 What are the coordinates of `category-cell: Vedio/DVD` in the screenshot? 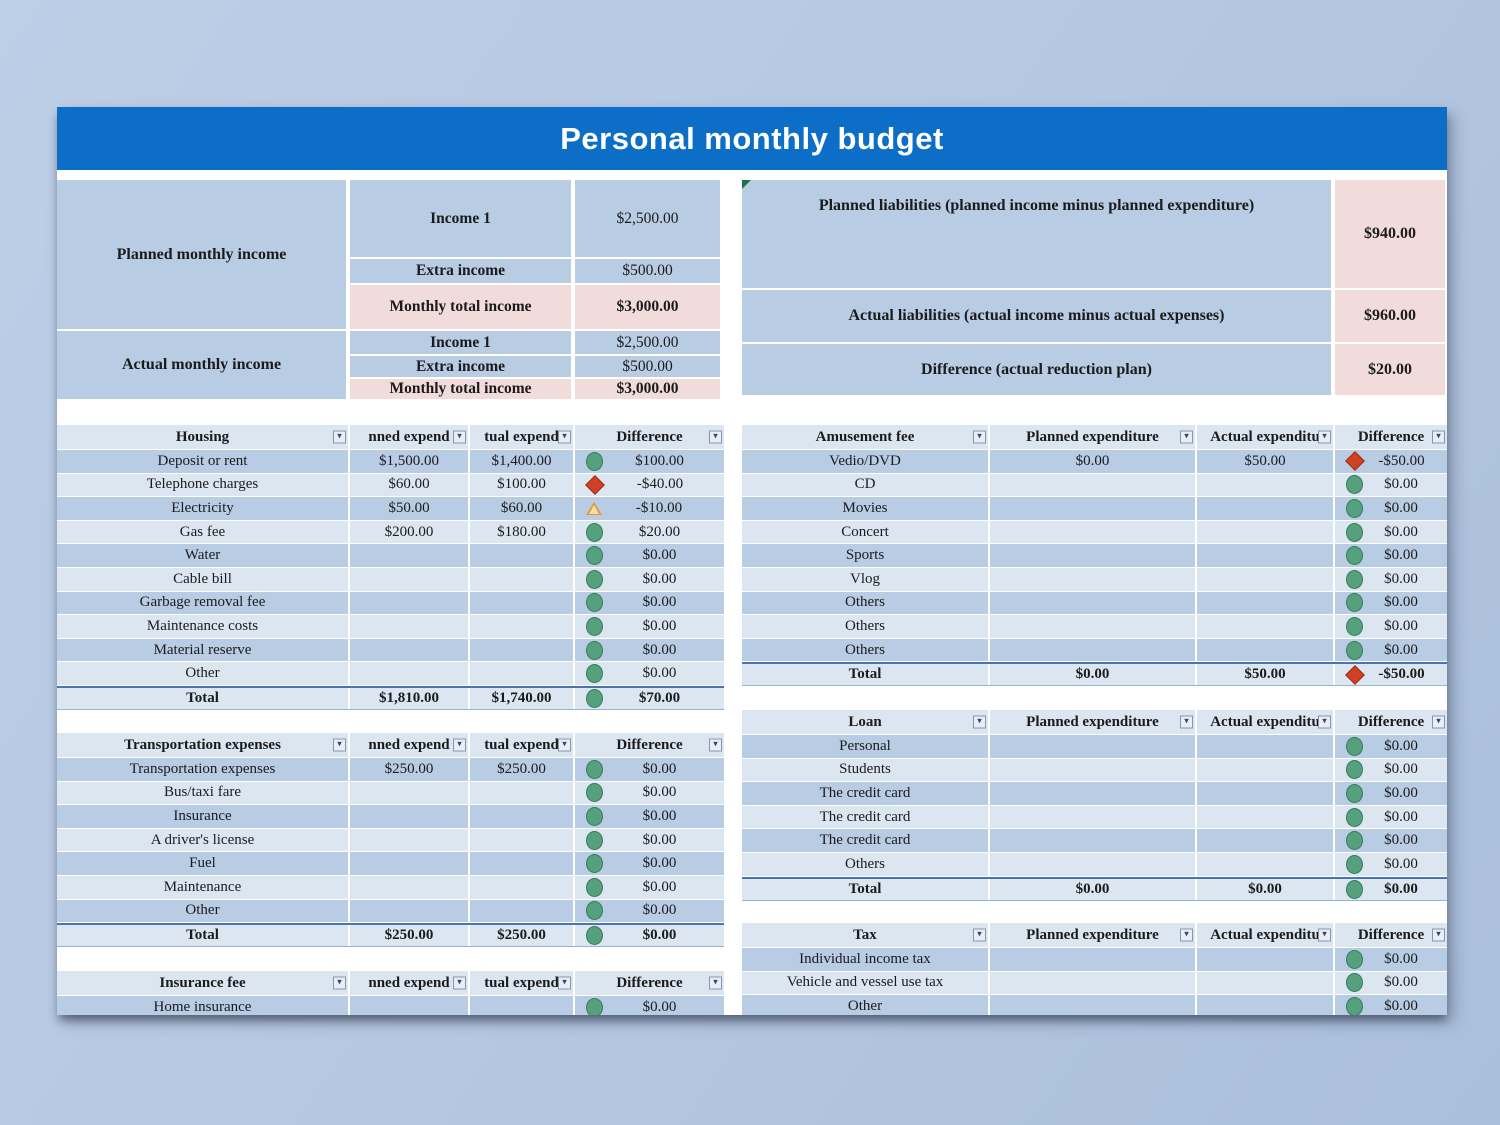 It's located at (866, 461).